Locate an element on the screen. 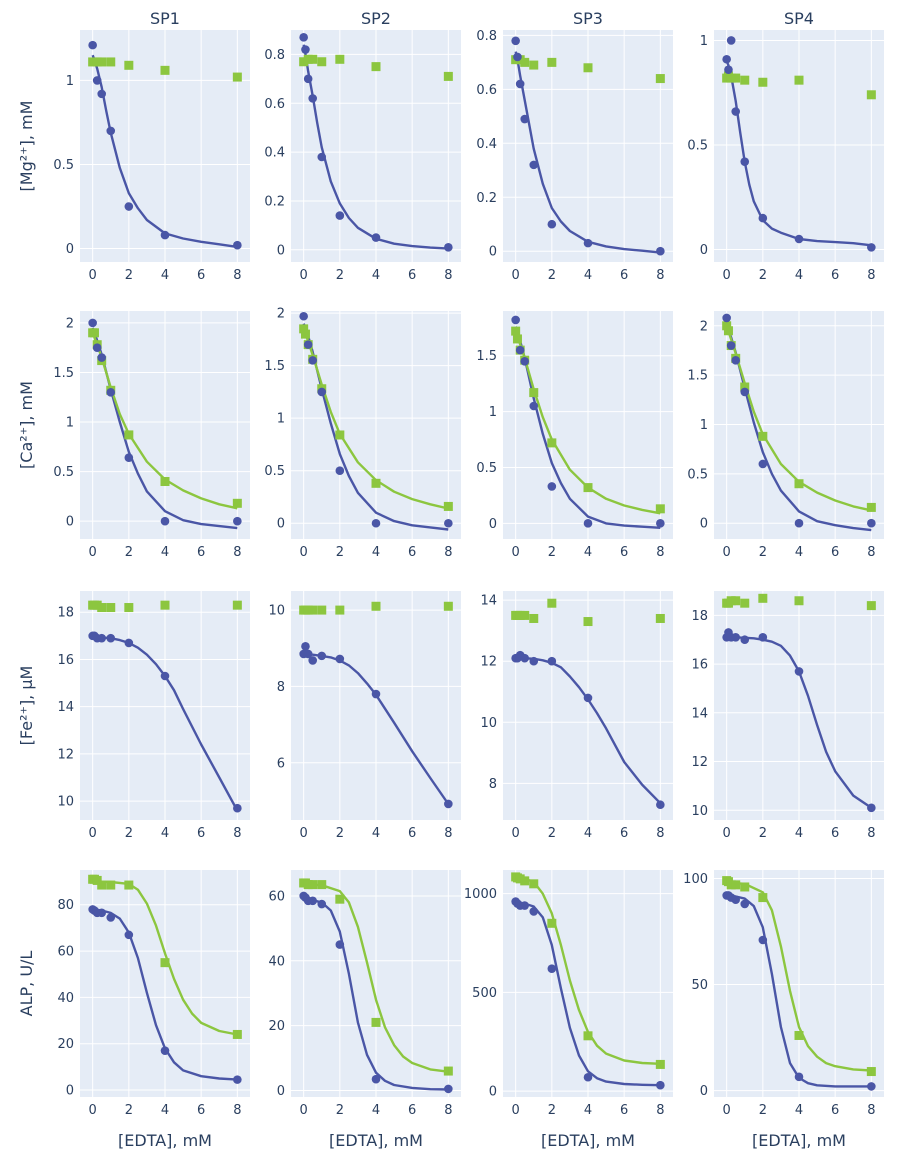 Image resolution: width=901 pixels, height=1151 pixels. y-tick-label: 100 is located at coordinates (695, 879).